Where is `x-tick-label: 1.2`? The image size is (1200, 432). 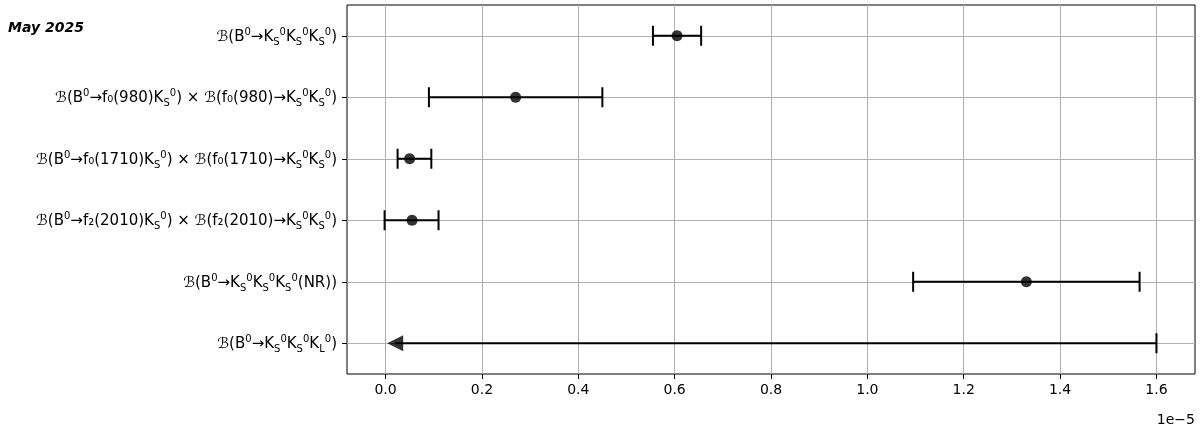
x-tick-label: 1.2 is located at coordinates (963, 389).